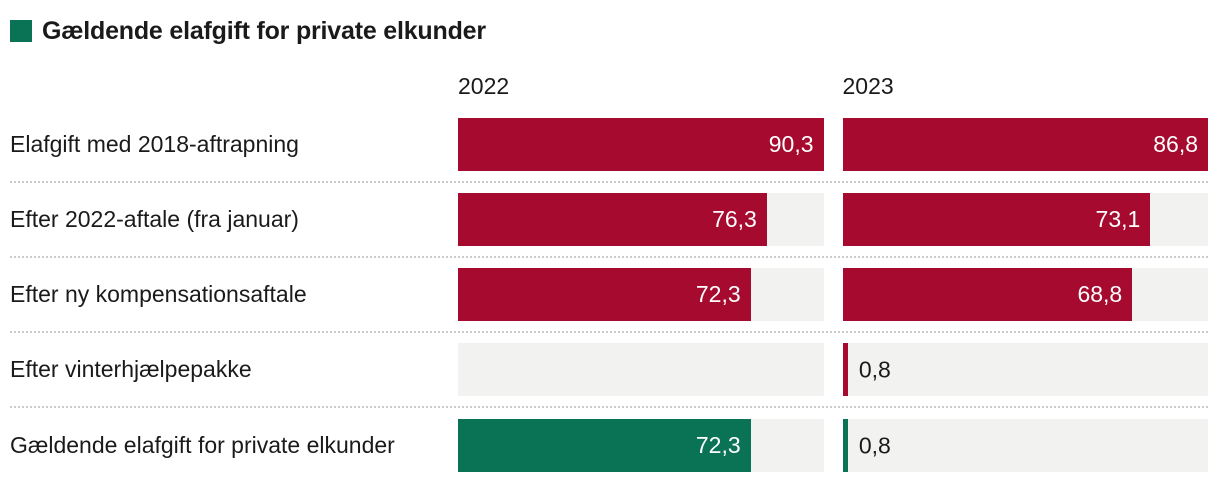 The height and width of the screenshot is (488, 1220). Describe the element at coordinates (154, 219) in the screenshot. I see `row-label: Efter 2022-aftale (fra januar)` at that location.